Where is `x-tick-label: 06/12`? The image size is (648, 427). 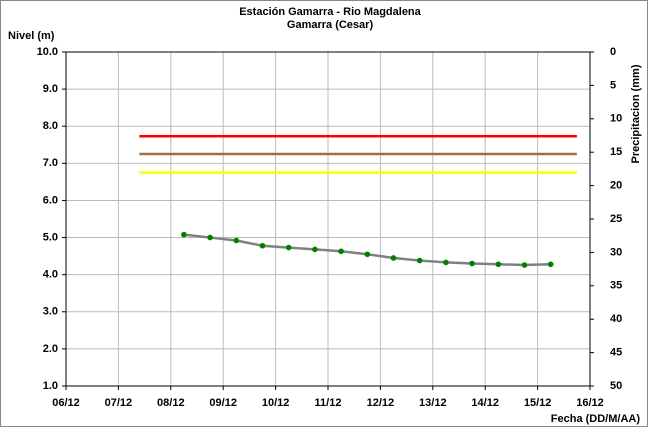
x-tick-label: 06/12 is located at coordinates (66, 403).